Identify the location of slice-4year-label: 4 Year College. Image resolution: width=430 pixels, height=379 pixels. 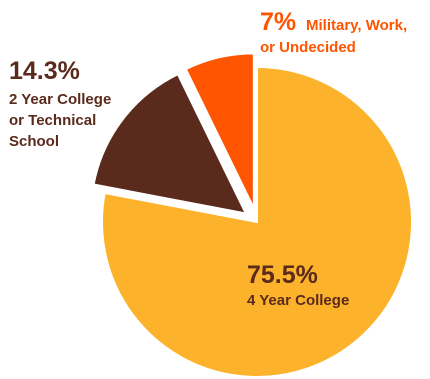
(298, 300).